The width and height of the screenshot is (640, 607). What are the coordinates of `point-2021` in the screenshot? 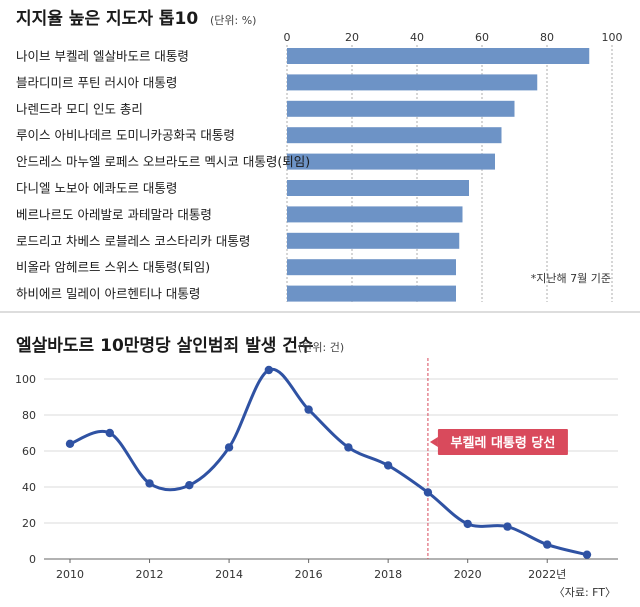 It's located at (507, 526).